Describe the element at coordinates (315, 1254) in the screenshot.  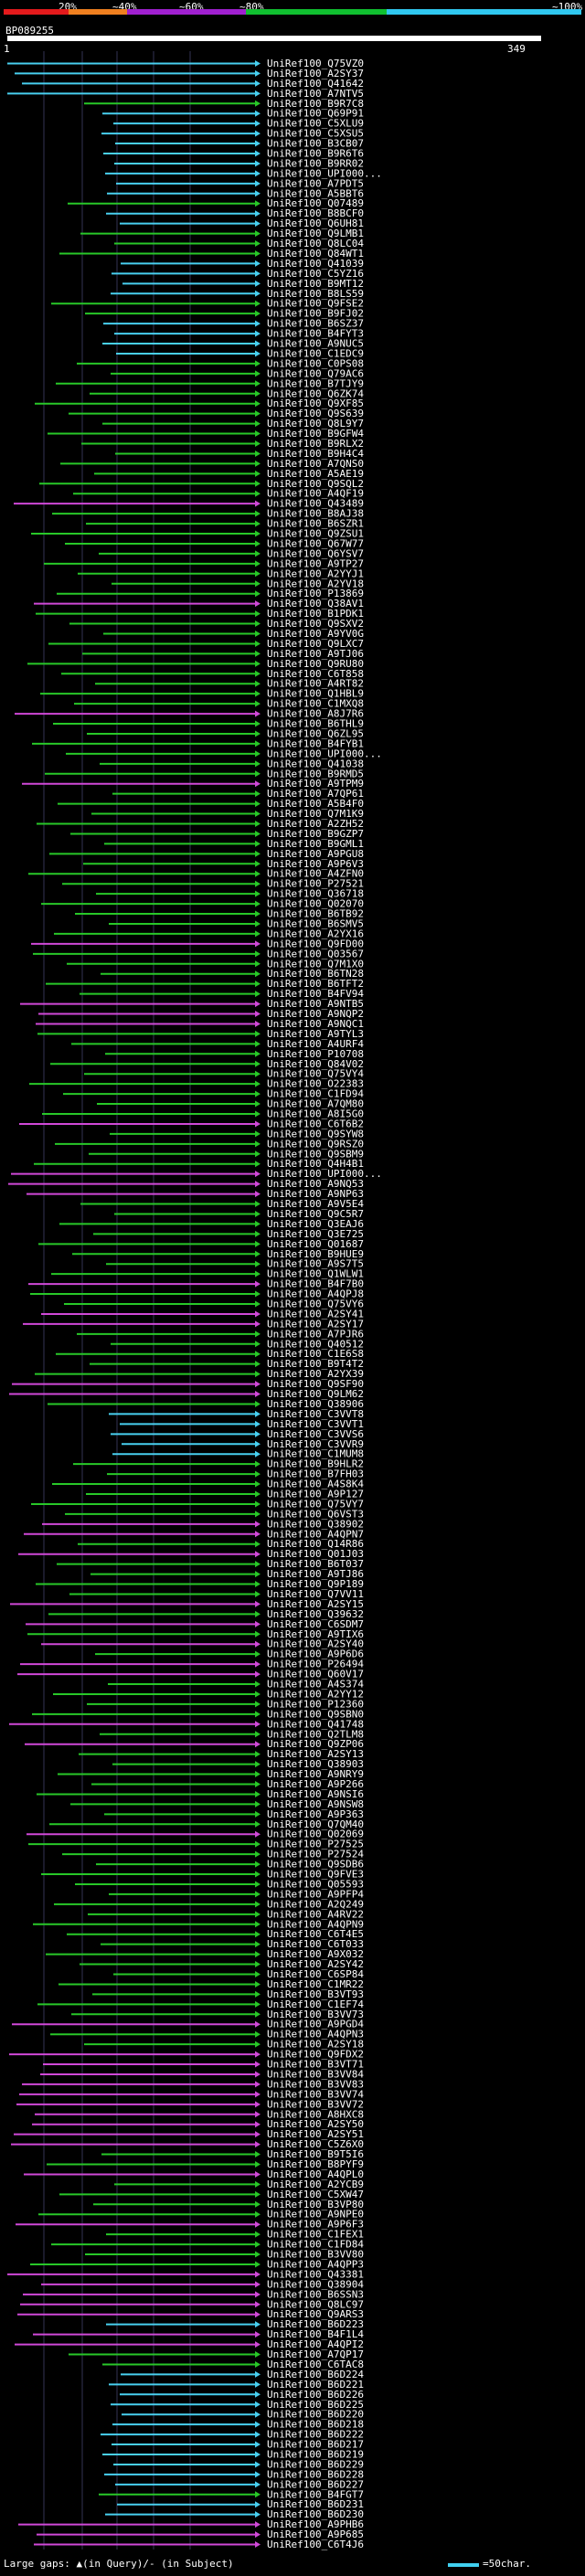
I see `hit-label: UniRef100_B9HUE9` at that location.